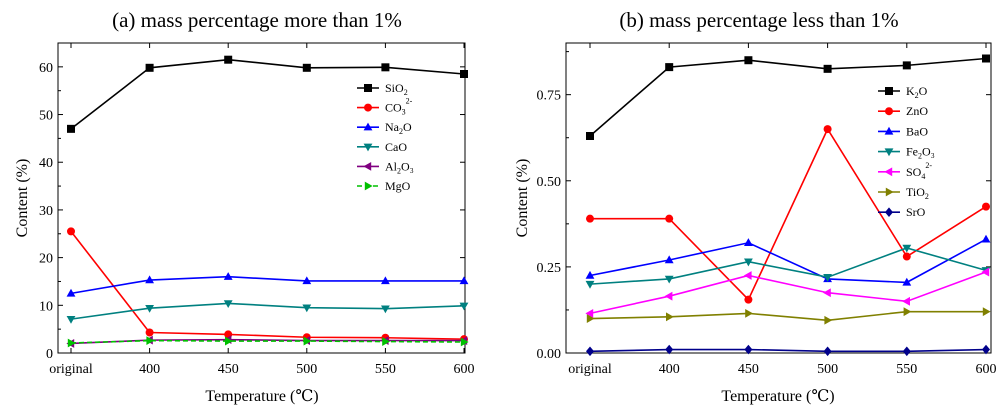  I want to click on panel-a-y-tick-label: 0, so click(49, 354).